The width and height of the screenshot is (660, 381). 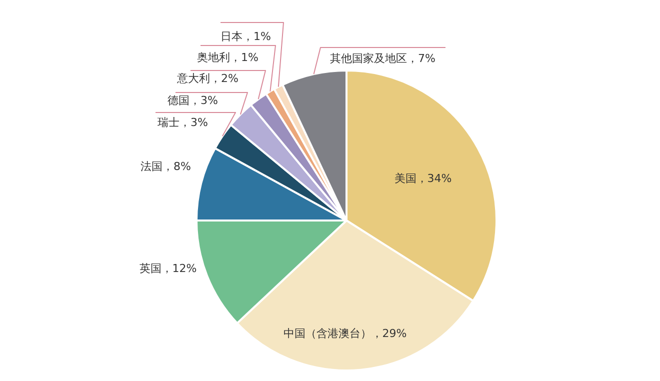 What do you see at coordinates (176, 166) in the screenshot?
I see `data-label: ，8%` at bounding box center [176, 166].